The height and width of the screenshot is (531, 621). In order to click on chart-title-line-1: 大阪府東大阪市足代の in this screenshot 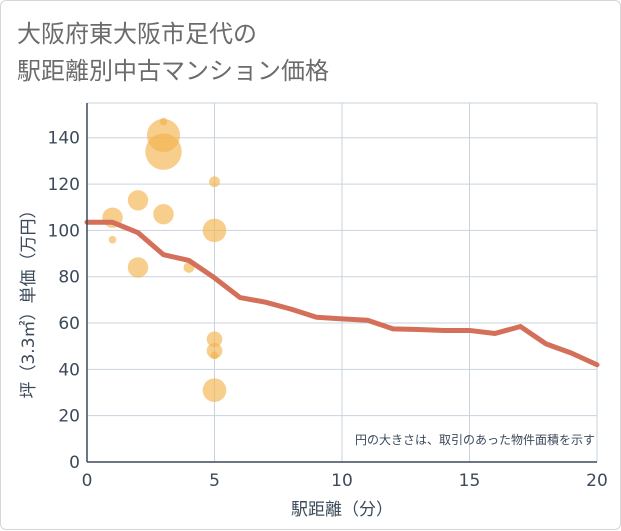, I will do `click(137, 34)`.